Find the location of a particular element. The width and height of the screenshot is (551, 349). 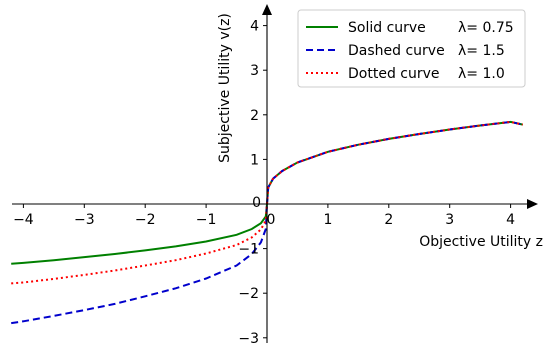

y-tick-label: 4 is located at coordinates (254, 27).